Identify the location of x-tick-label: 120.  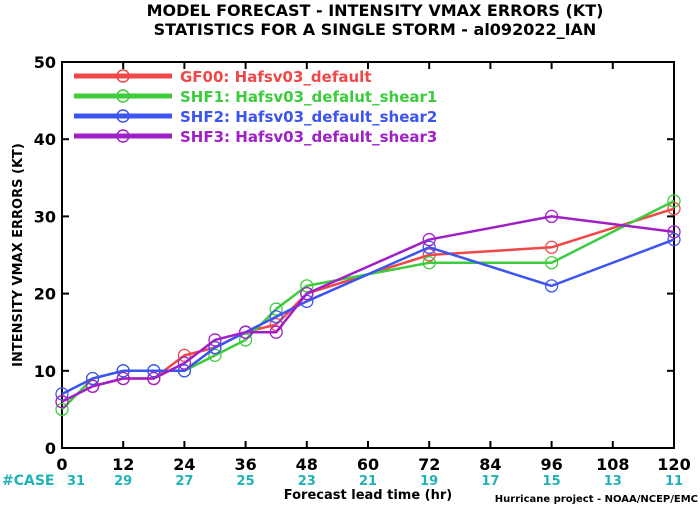
(673, 464).